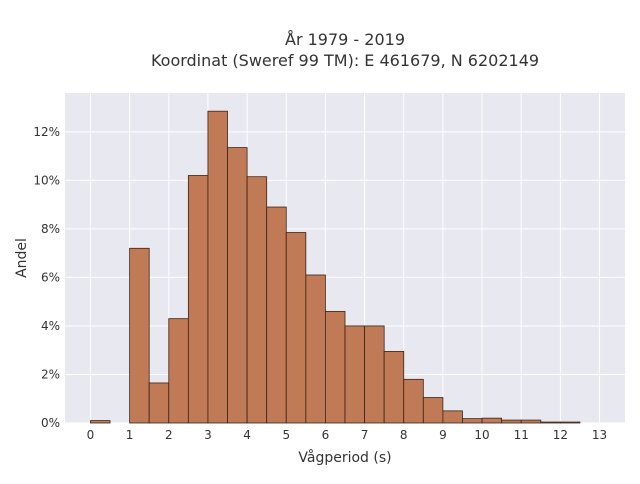  What do you see at coordinates (521, 435) in the screenshot?
I see `x-tick-label: 11` at bounding box center [521, 435].